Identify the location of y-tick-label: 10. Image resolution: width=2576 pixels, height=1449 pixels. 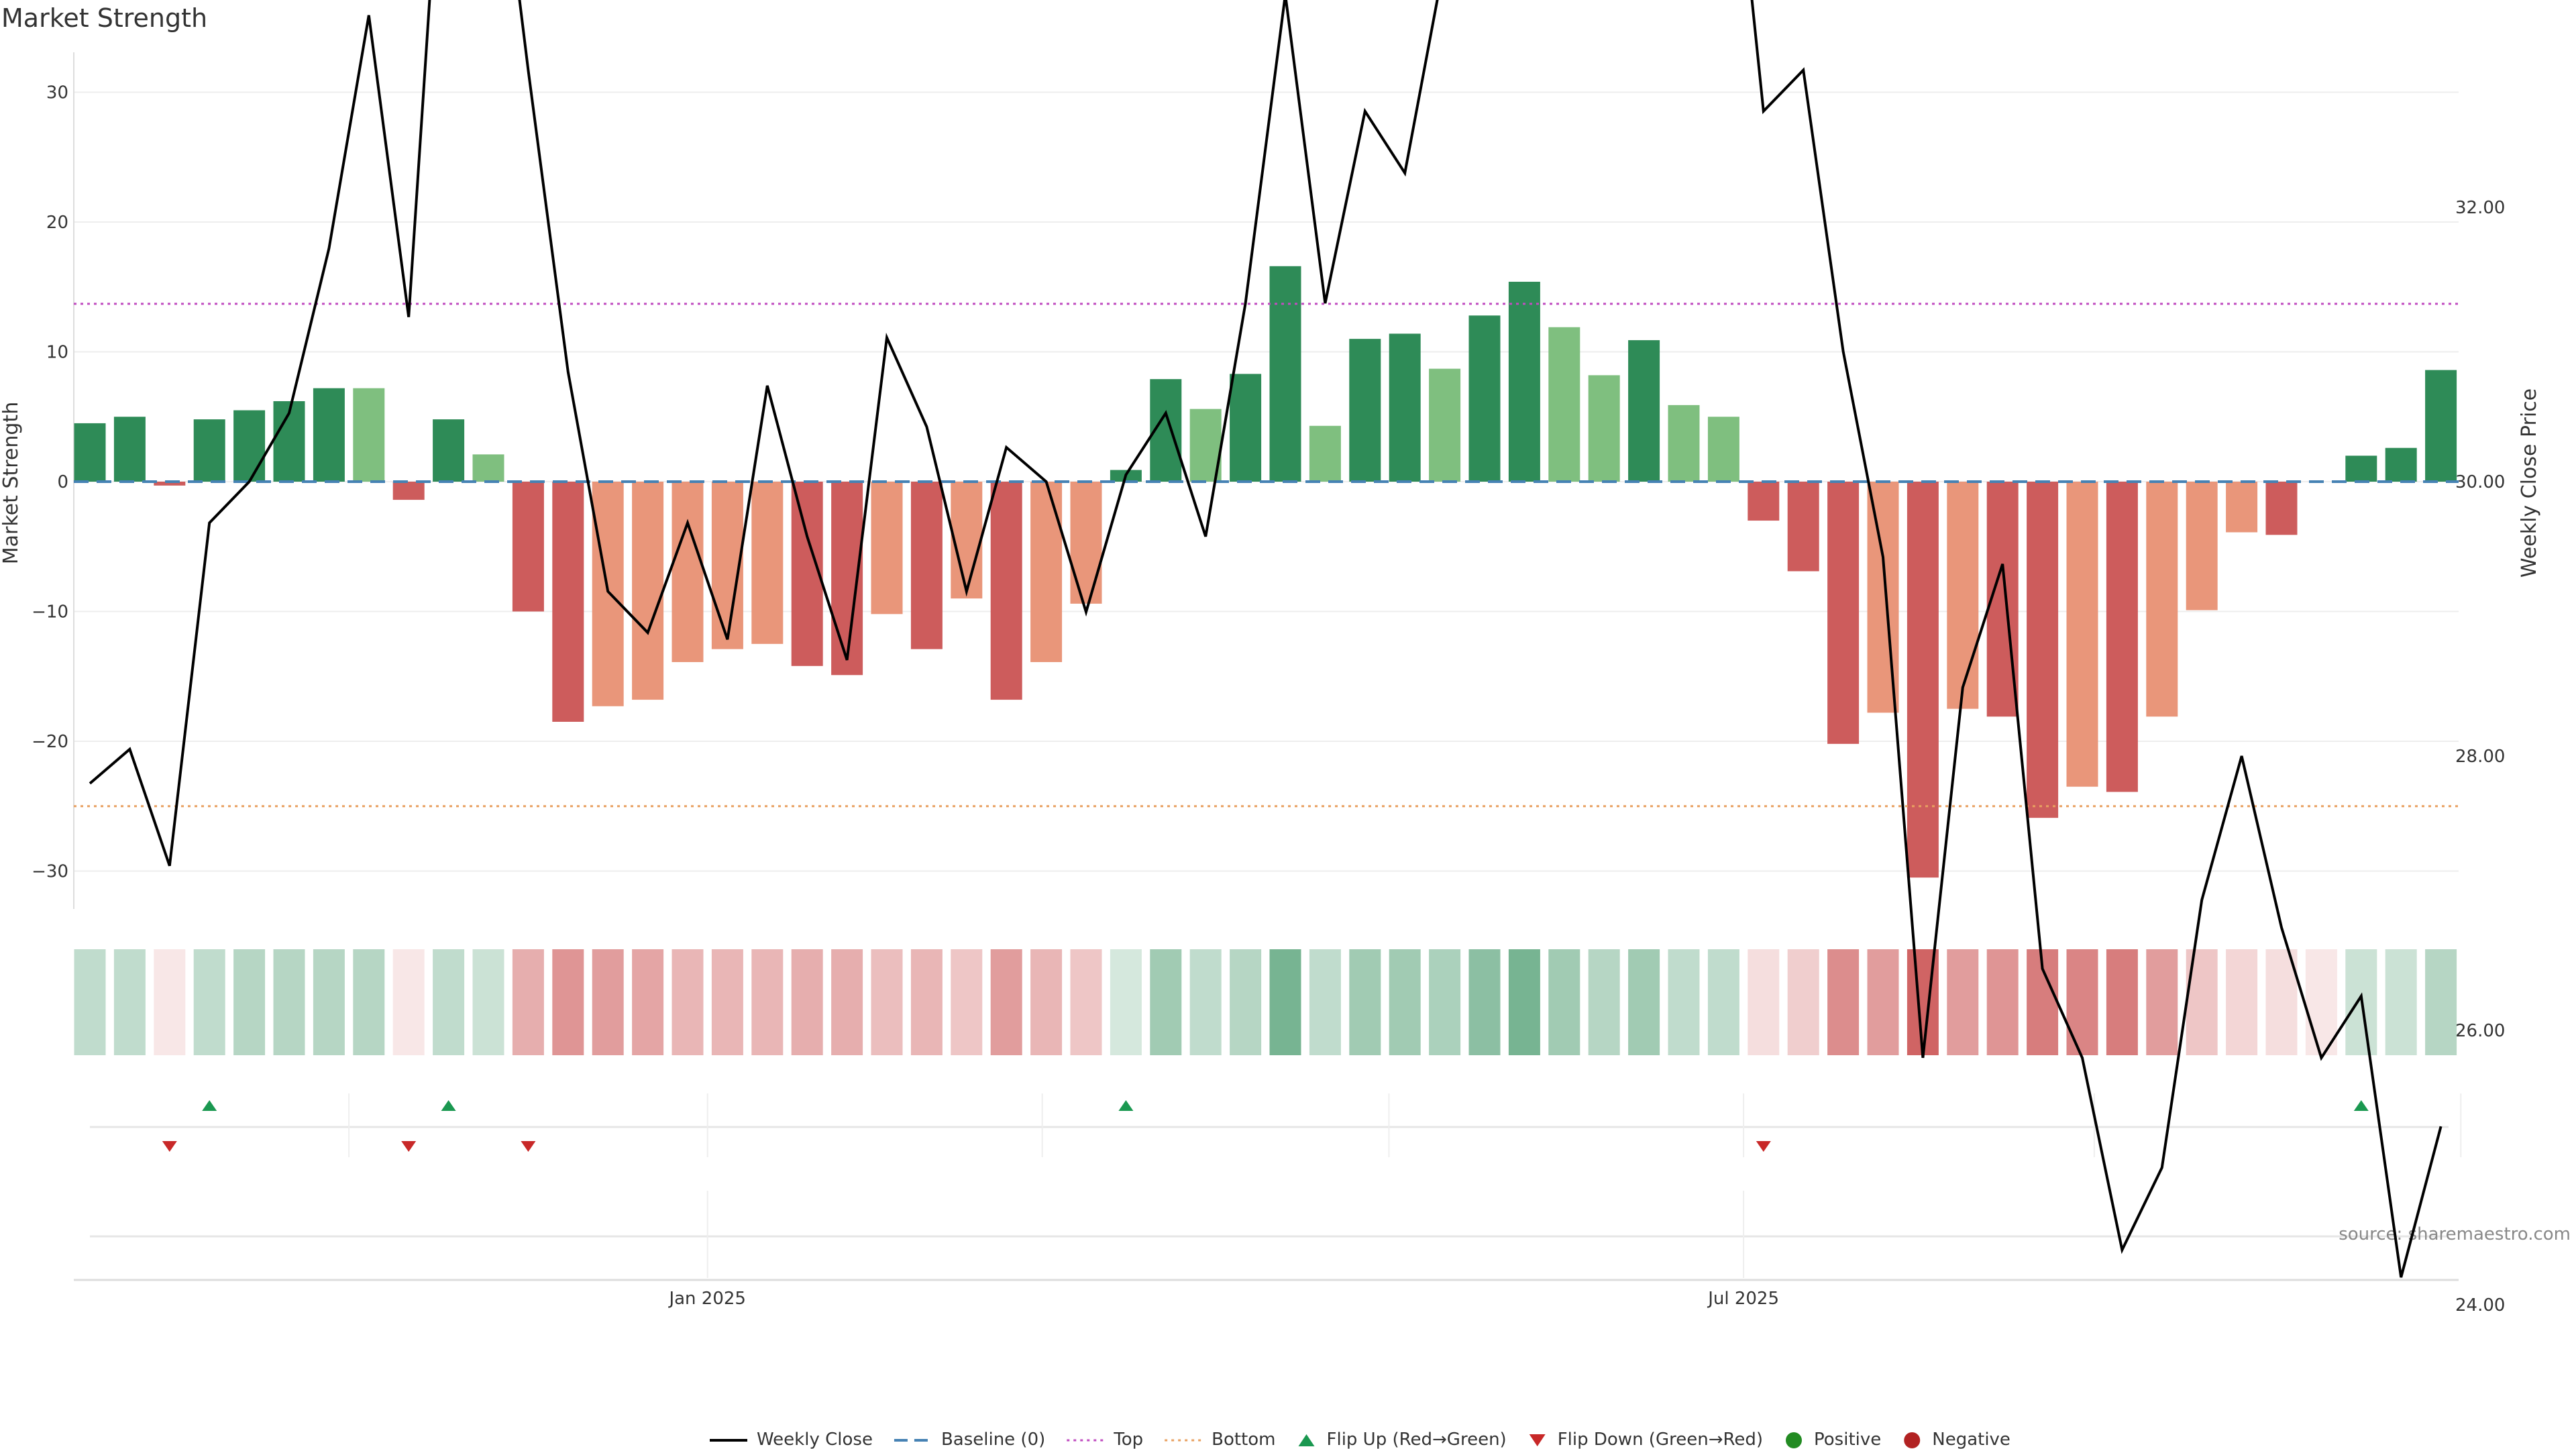
(57, 353).